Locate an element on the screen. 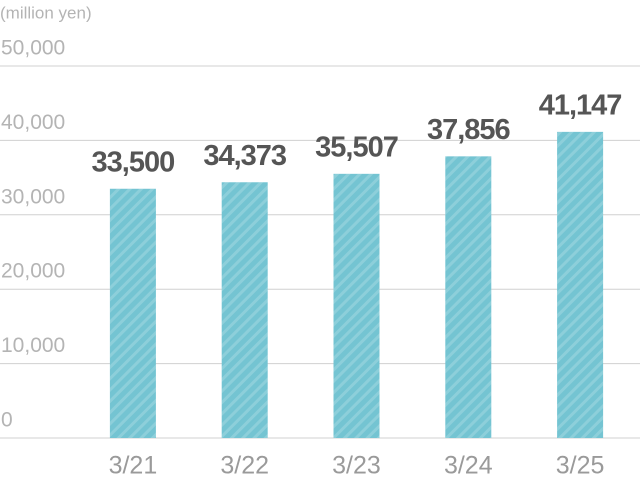 This screenshot has width=640, height=500. x-tick-label: 3/23 is located at coordinates (356, 466).